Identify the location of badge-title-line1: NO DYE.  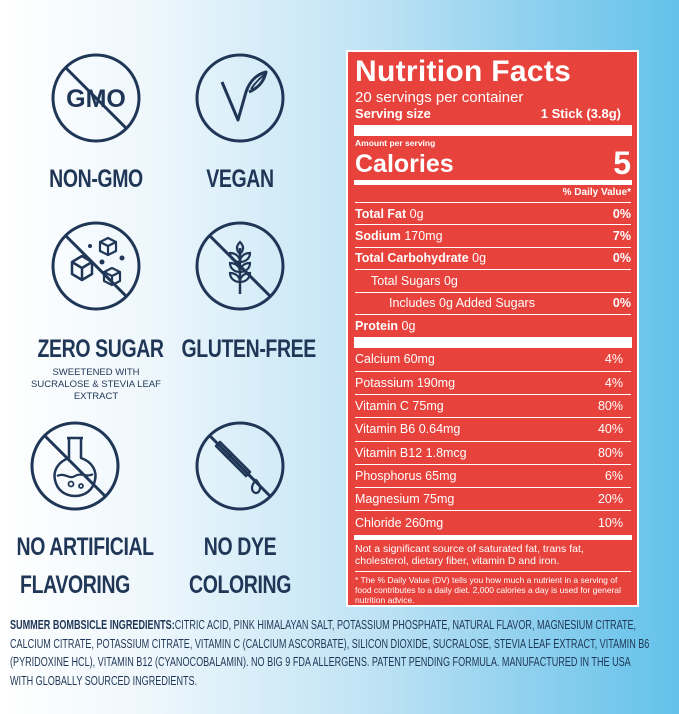
(240, 547).